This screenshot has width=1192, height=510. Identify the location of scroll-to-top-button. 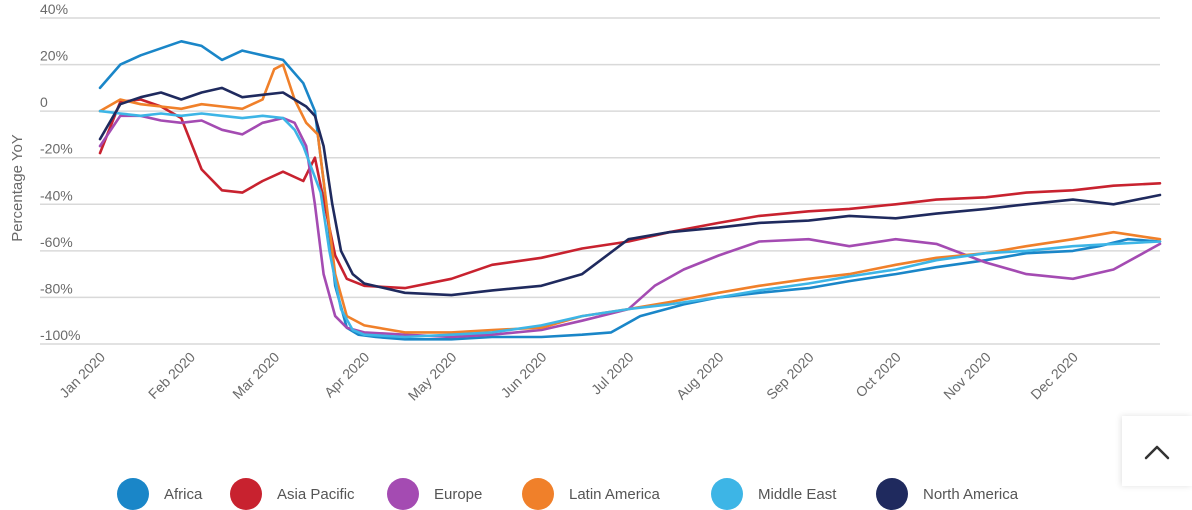
(1157, 451).